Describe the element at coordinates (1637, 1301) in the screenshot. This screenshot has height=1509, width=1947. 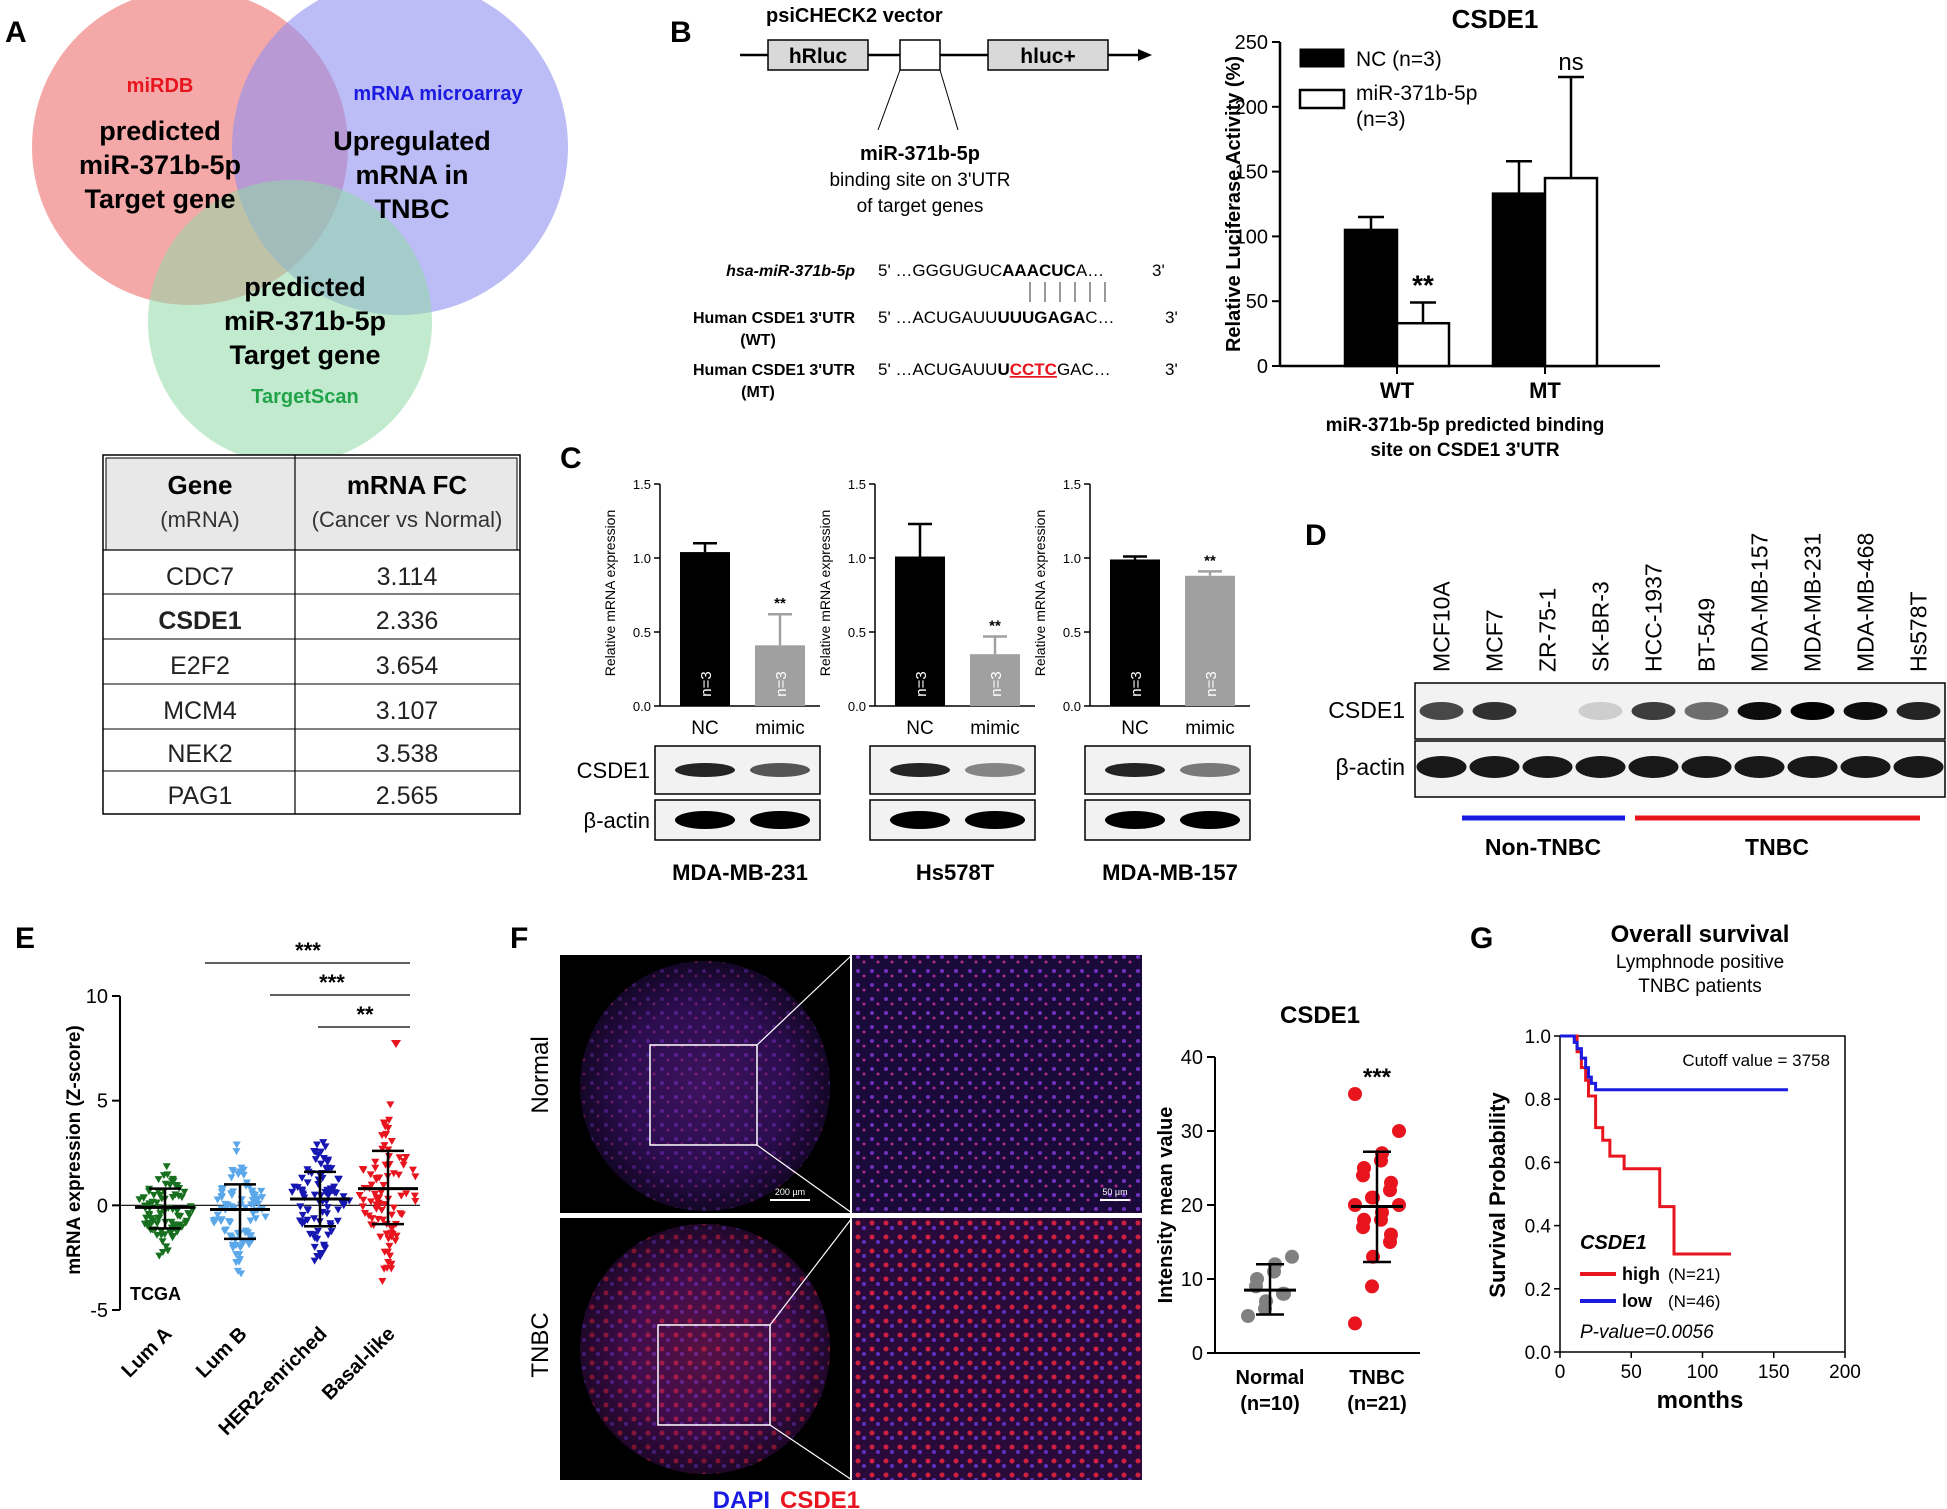
I see `legend-label-low: low` at that location.